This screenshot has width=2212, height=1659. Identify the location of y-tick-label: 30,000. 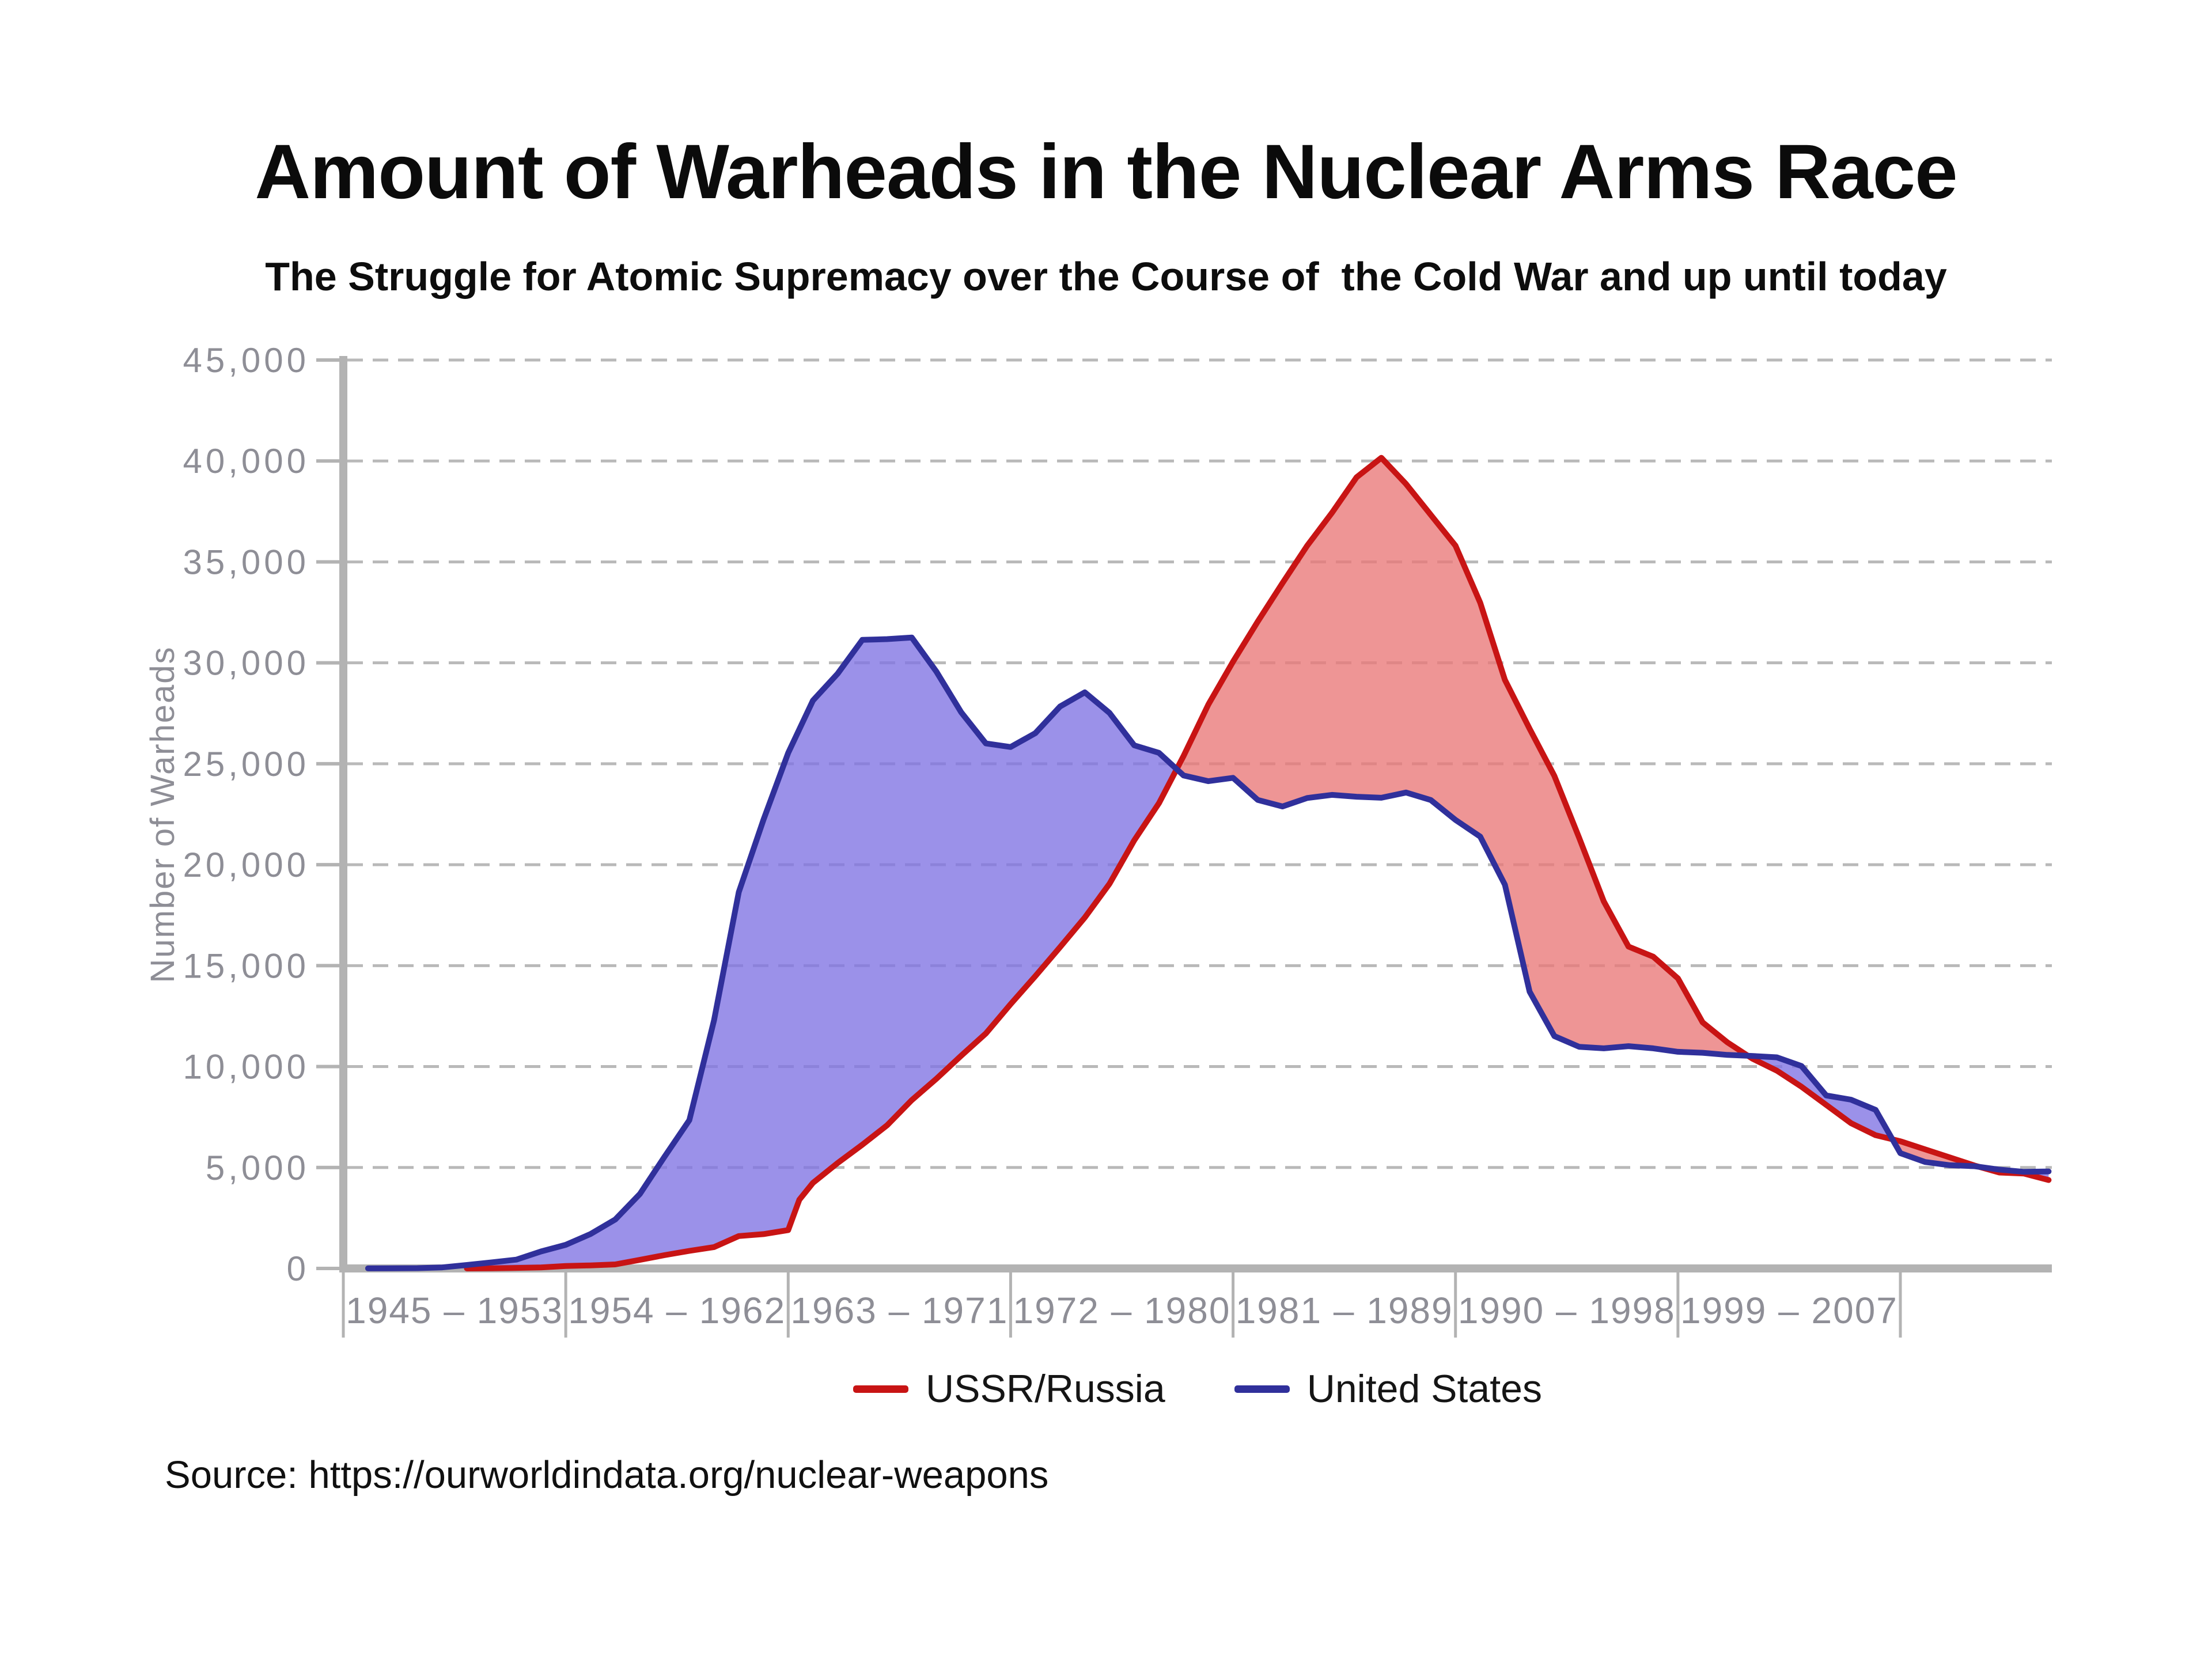
(246, 663).